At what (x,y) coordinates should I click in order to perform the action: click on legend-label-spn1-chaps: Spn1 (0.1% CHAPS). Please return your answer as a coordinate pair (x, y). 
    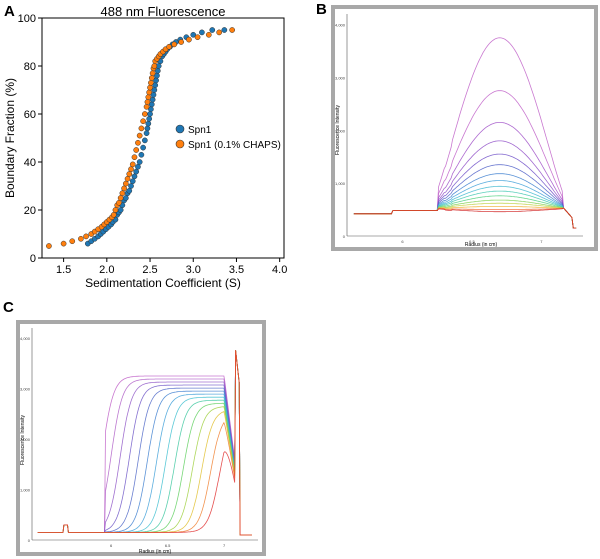
    Looking at the image, I should click on (234, 145).